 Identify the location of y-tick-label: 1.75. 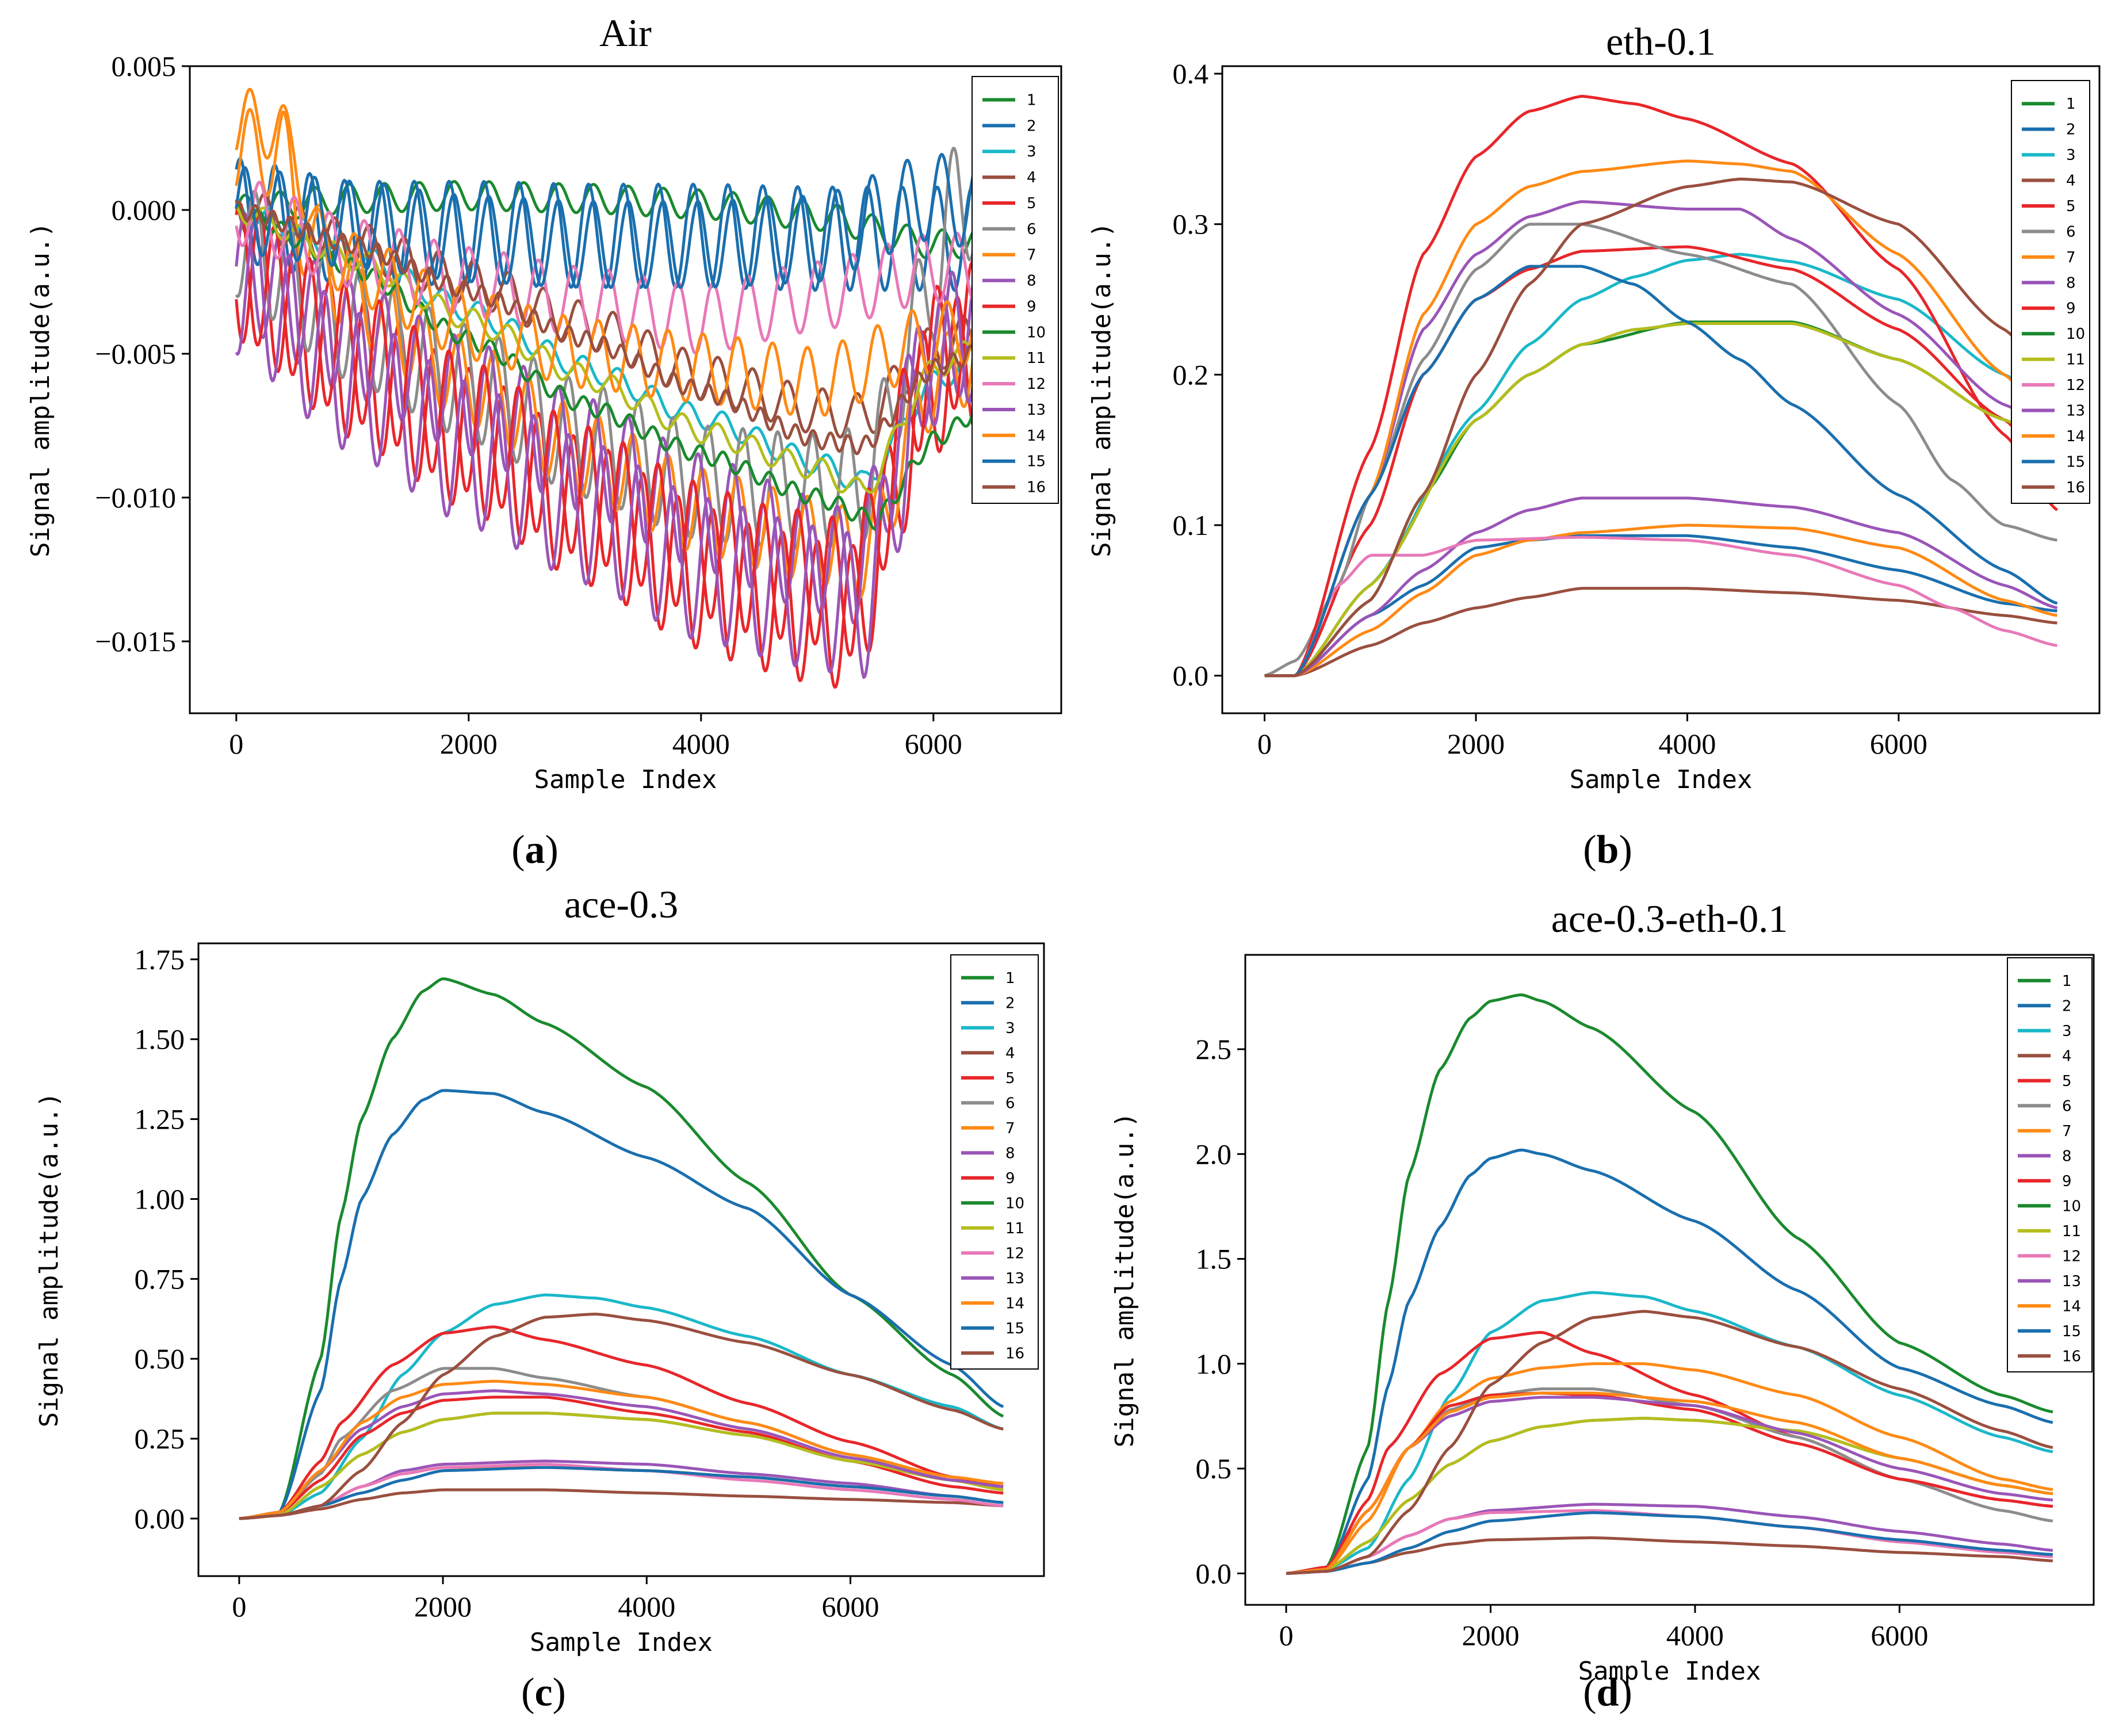
(160, 960).